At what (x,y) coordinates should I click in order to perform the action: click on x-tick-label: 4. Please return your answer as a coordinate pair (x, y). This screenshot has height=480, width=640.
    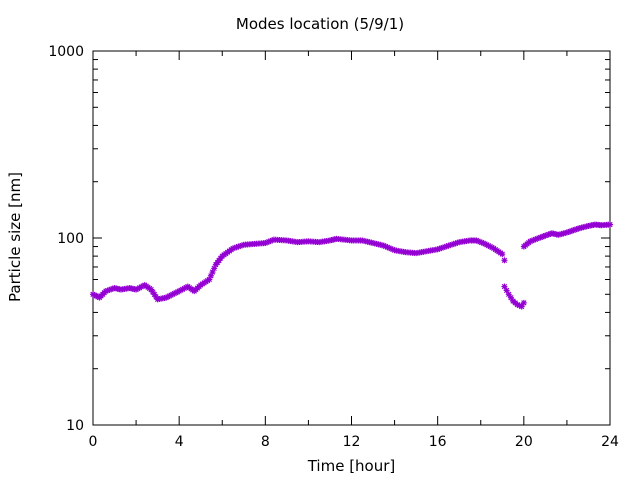
    Looking at the image, I should click on (179, 442).